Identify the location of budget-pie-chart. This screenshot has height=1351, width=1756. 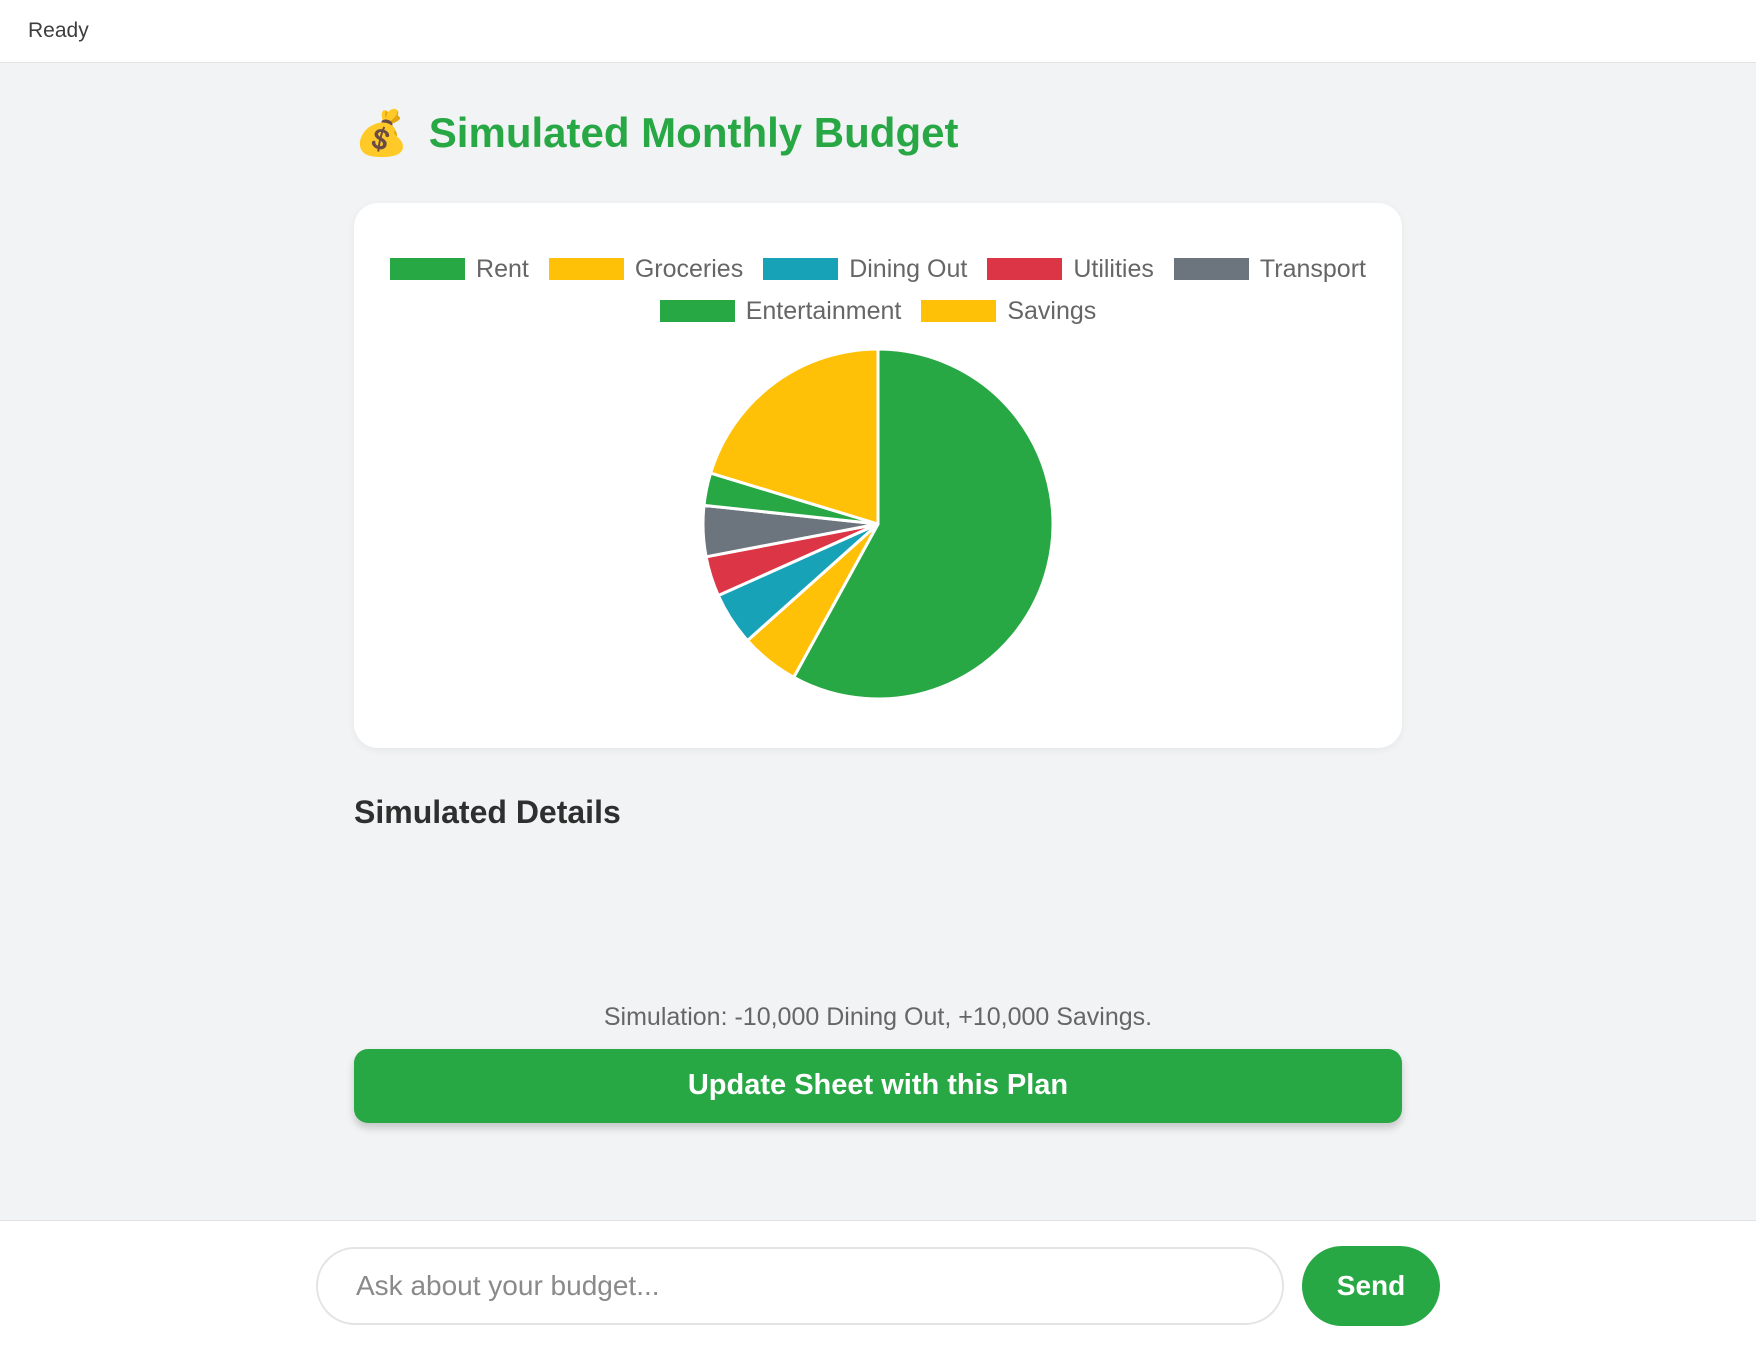
(878, 524).